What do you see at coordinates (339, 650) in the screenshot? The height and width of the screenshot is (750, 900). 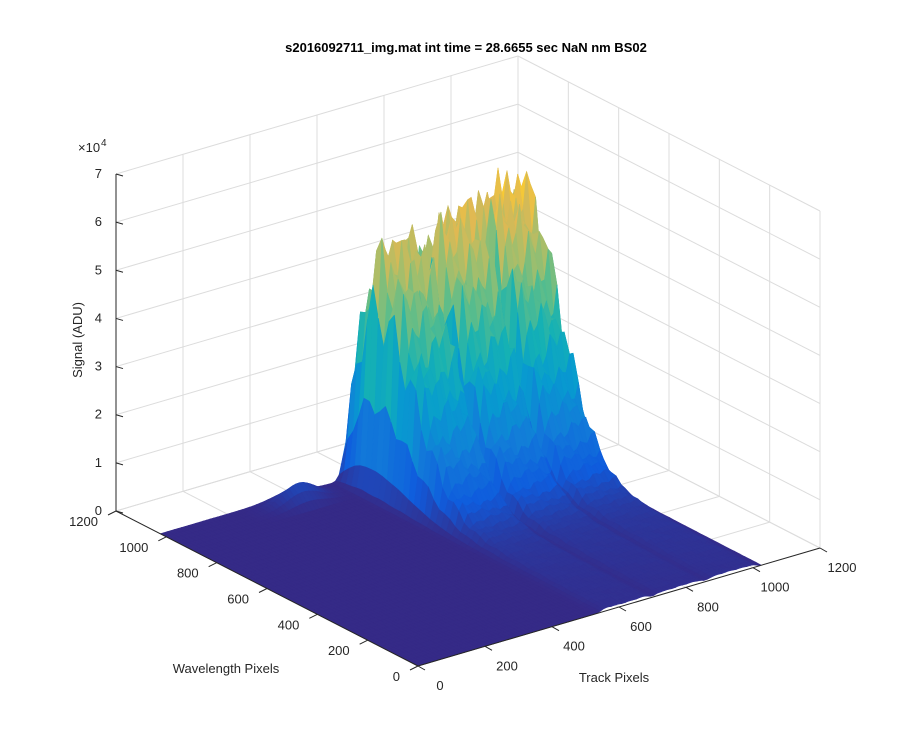 I see `y-tick-label: 200` at bounding box center [339, 650].